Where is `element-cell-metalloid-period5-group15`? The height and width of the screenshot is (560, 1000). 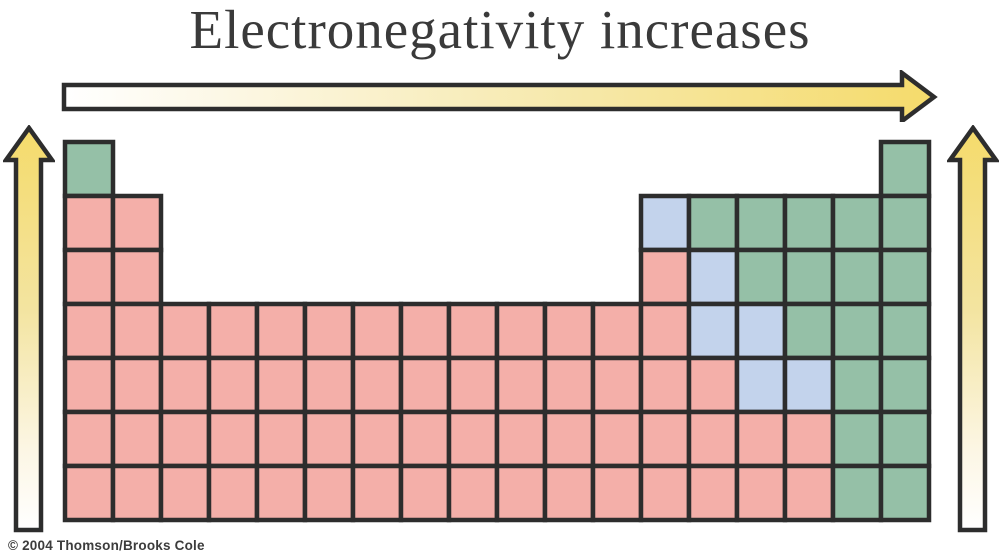
element-cell-metalloid-period5-group15 is located at coordinates (761, 385).